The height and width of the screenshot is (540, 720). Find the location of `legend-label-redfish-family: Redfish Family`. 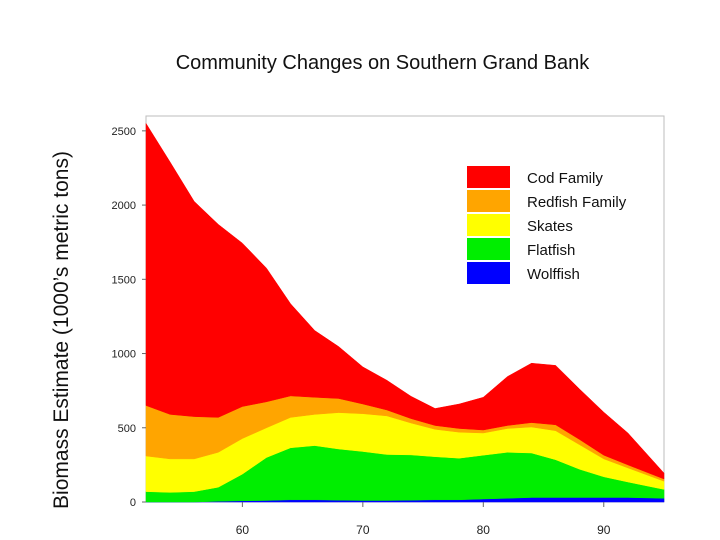

legend-label-redfish-family: Redfish Family is located at coordinates (577, 202).